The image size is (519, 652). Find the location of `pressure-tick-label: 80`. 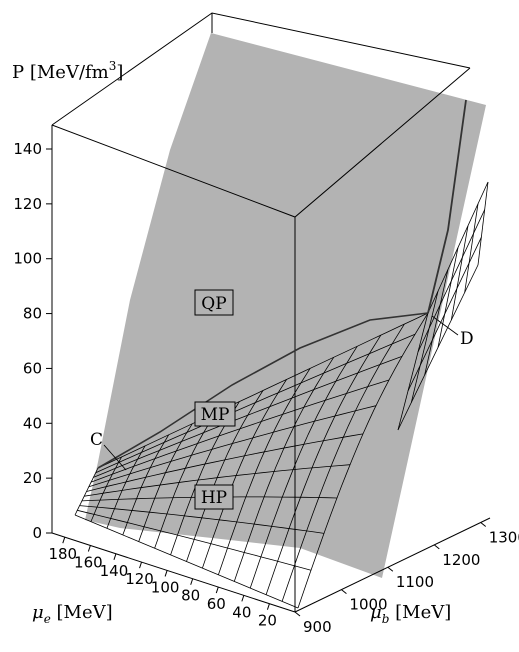

pressure-tick-label: 80 is located at coordinates (32, 314).